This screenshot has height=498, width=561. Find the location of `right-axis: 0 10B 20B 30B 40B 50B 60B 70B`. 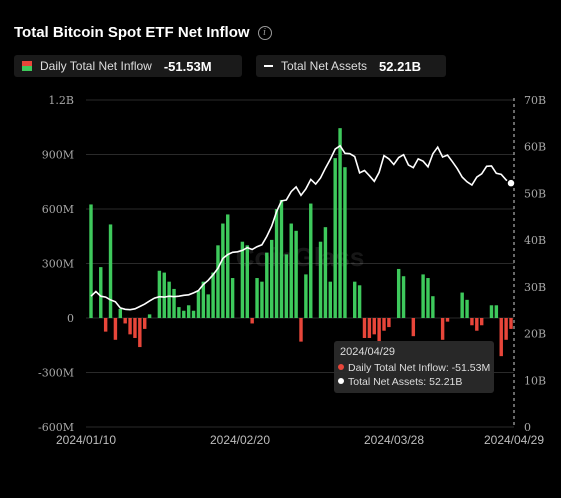

right-axis: 0 10B 20B 30B 40B 50B 60B 70B is located at coordinates (535, 264).